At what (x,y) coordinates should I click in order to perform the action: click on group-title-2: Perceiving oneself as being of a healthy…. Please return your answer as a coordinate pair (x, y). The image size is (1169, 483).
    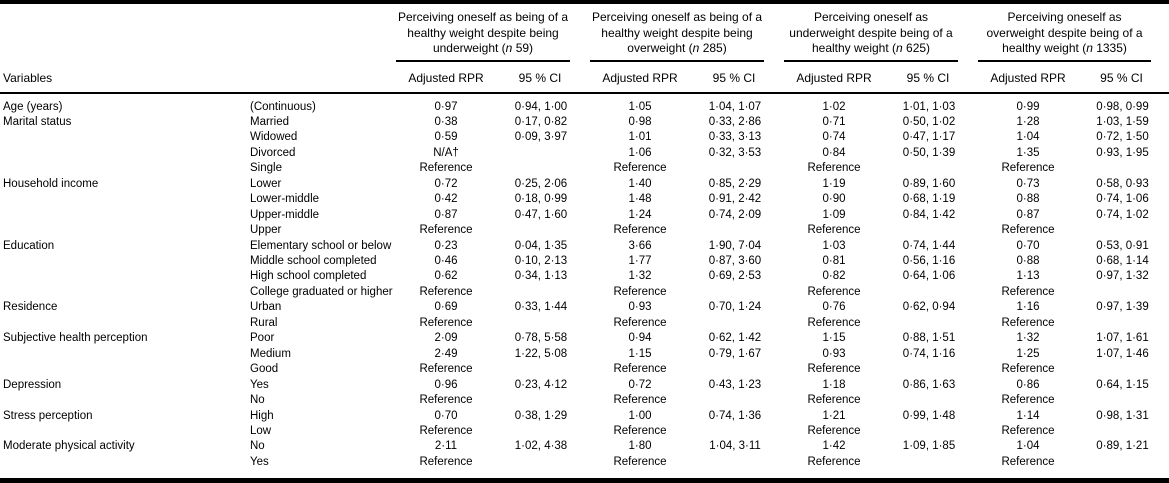
    Looking at the image, I should click on (677, 36).